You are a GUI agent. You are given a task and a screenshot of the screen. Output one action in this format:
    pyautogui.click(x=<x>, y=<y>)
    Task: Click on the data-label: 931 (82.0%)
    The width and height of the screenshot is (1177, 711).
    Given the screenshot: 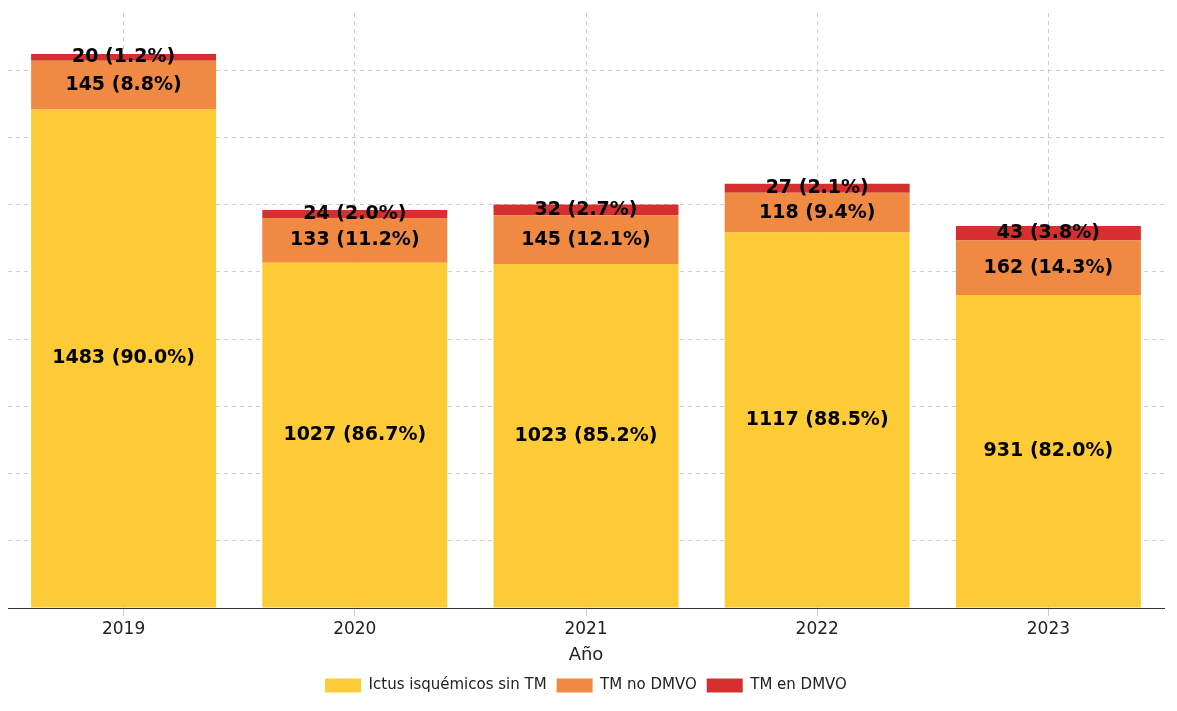 What is the action you would take?
    pyautogui.click(x=1048, y=449)
    